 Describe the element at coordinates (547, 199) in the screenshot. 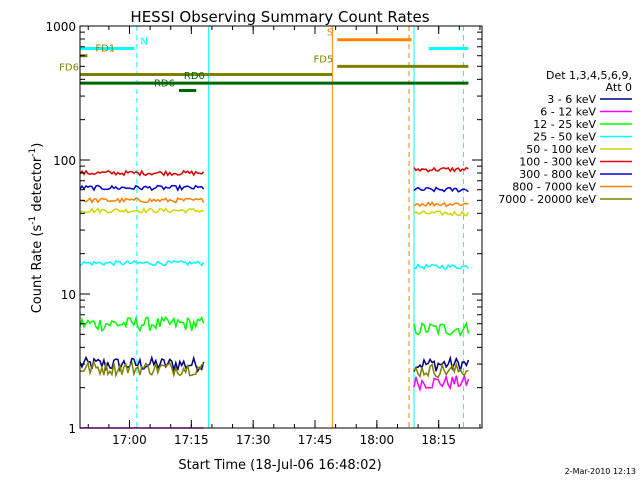

I see `legend-label: 7000 - 20000 keV` at that location.